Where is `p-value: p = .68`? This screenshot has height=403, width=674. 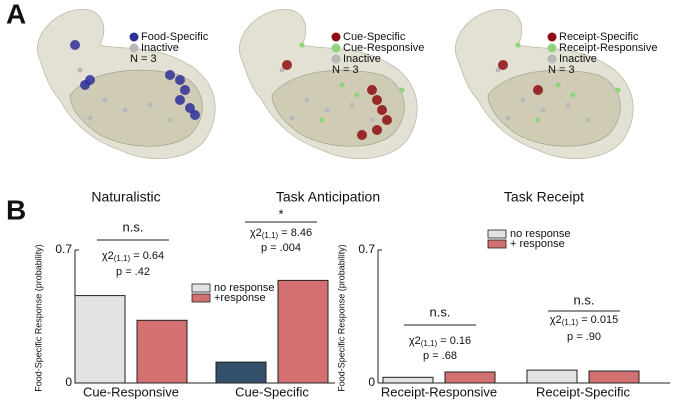
p-value: p = .68 is located at coordinates (440, 356).